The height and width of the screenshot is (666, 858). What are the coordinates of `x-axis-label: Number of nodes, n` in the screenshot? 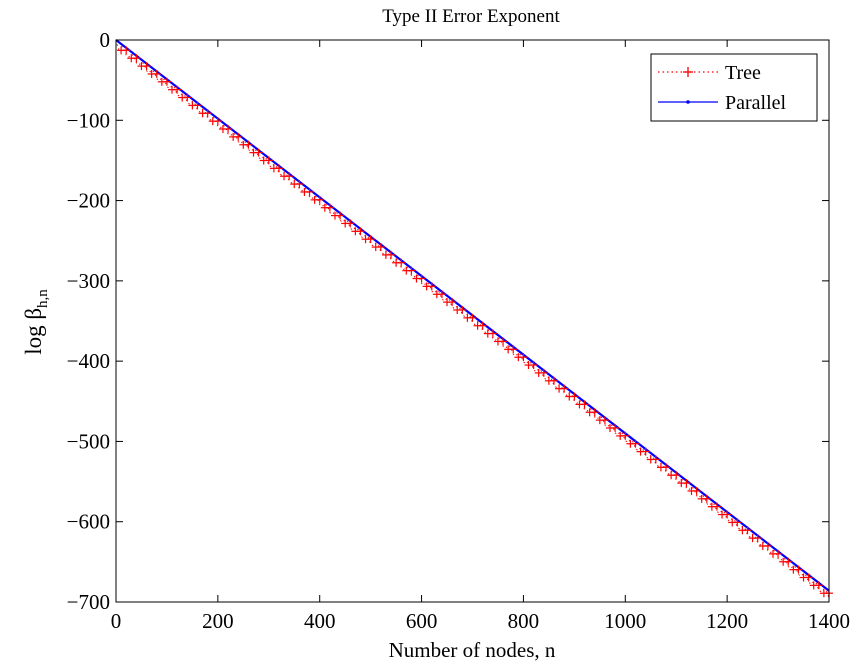 It's located at (472, 650).